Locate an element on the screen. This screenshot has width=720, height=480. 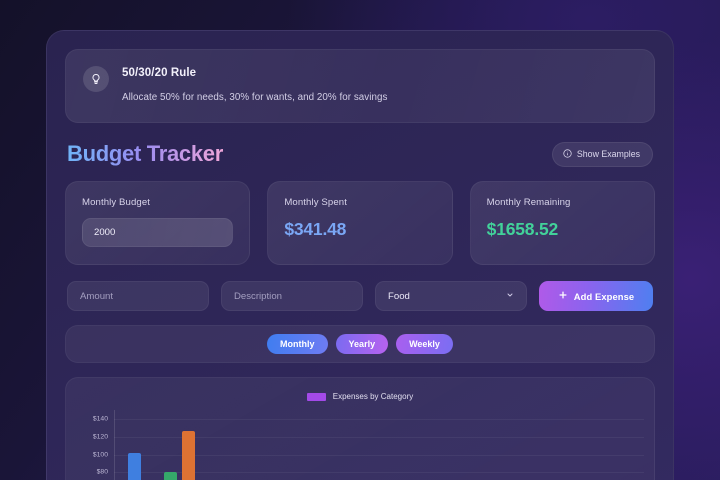
lightbulb-icon is located at coordinates (96, 79).